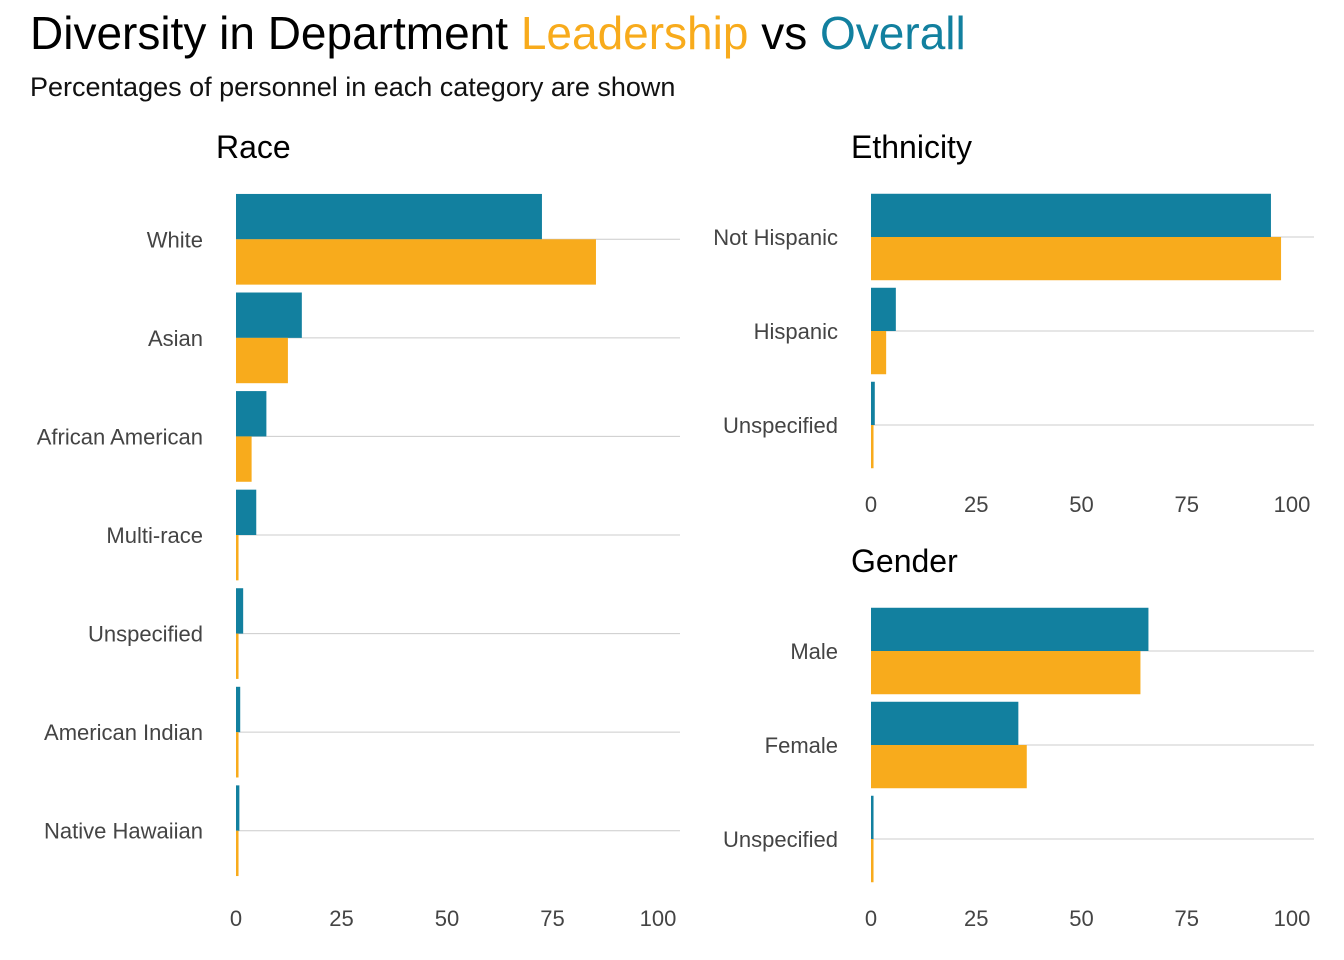 The width and height of the screenshot is (1344, 960). Describe the element at coordinates (871, 918) in the screenshot. I see `gender-x-tick-label: 0` at that location.